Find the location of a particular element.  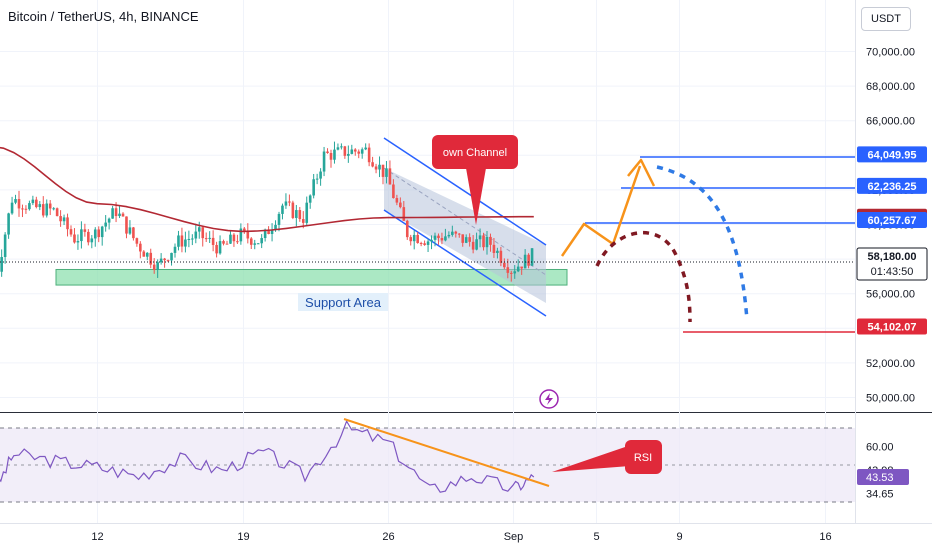

rsi-callout is located at coordinates (643, 457).